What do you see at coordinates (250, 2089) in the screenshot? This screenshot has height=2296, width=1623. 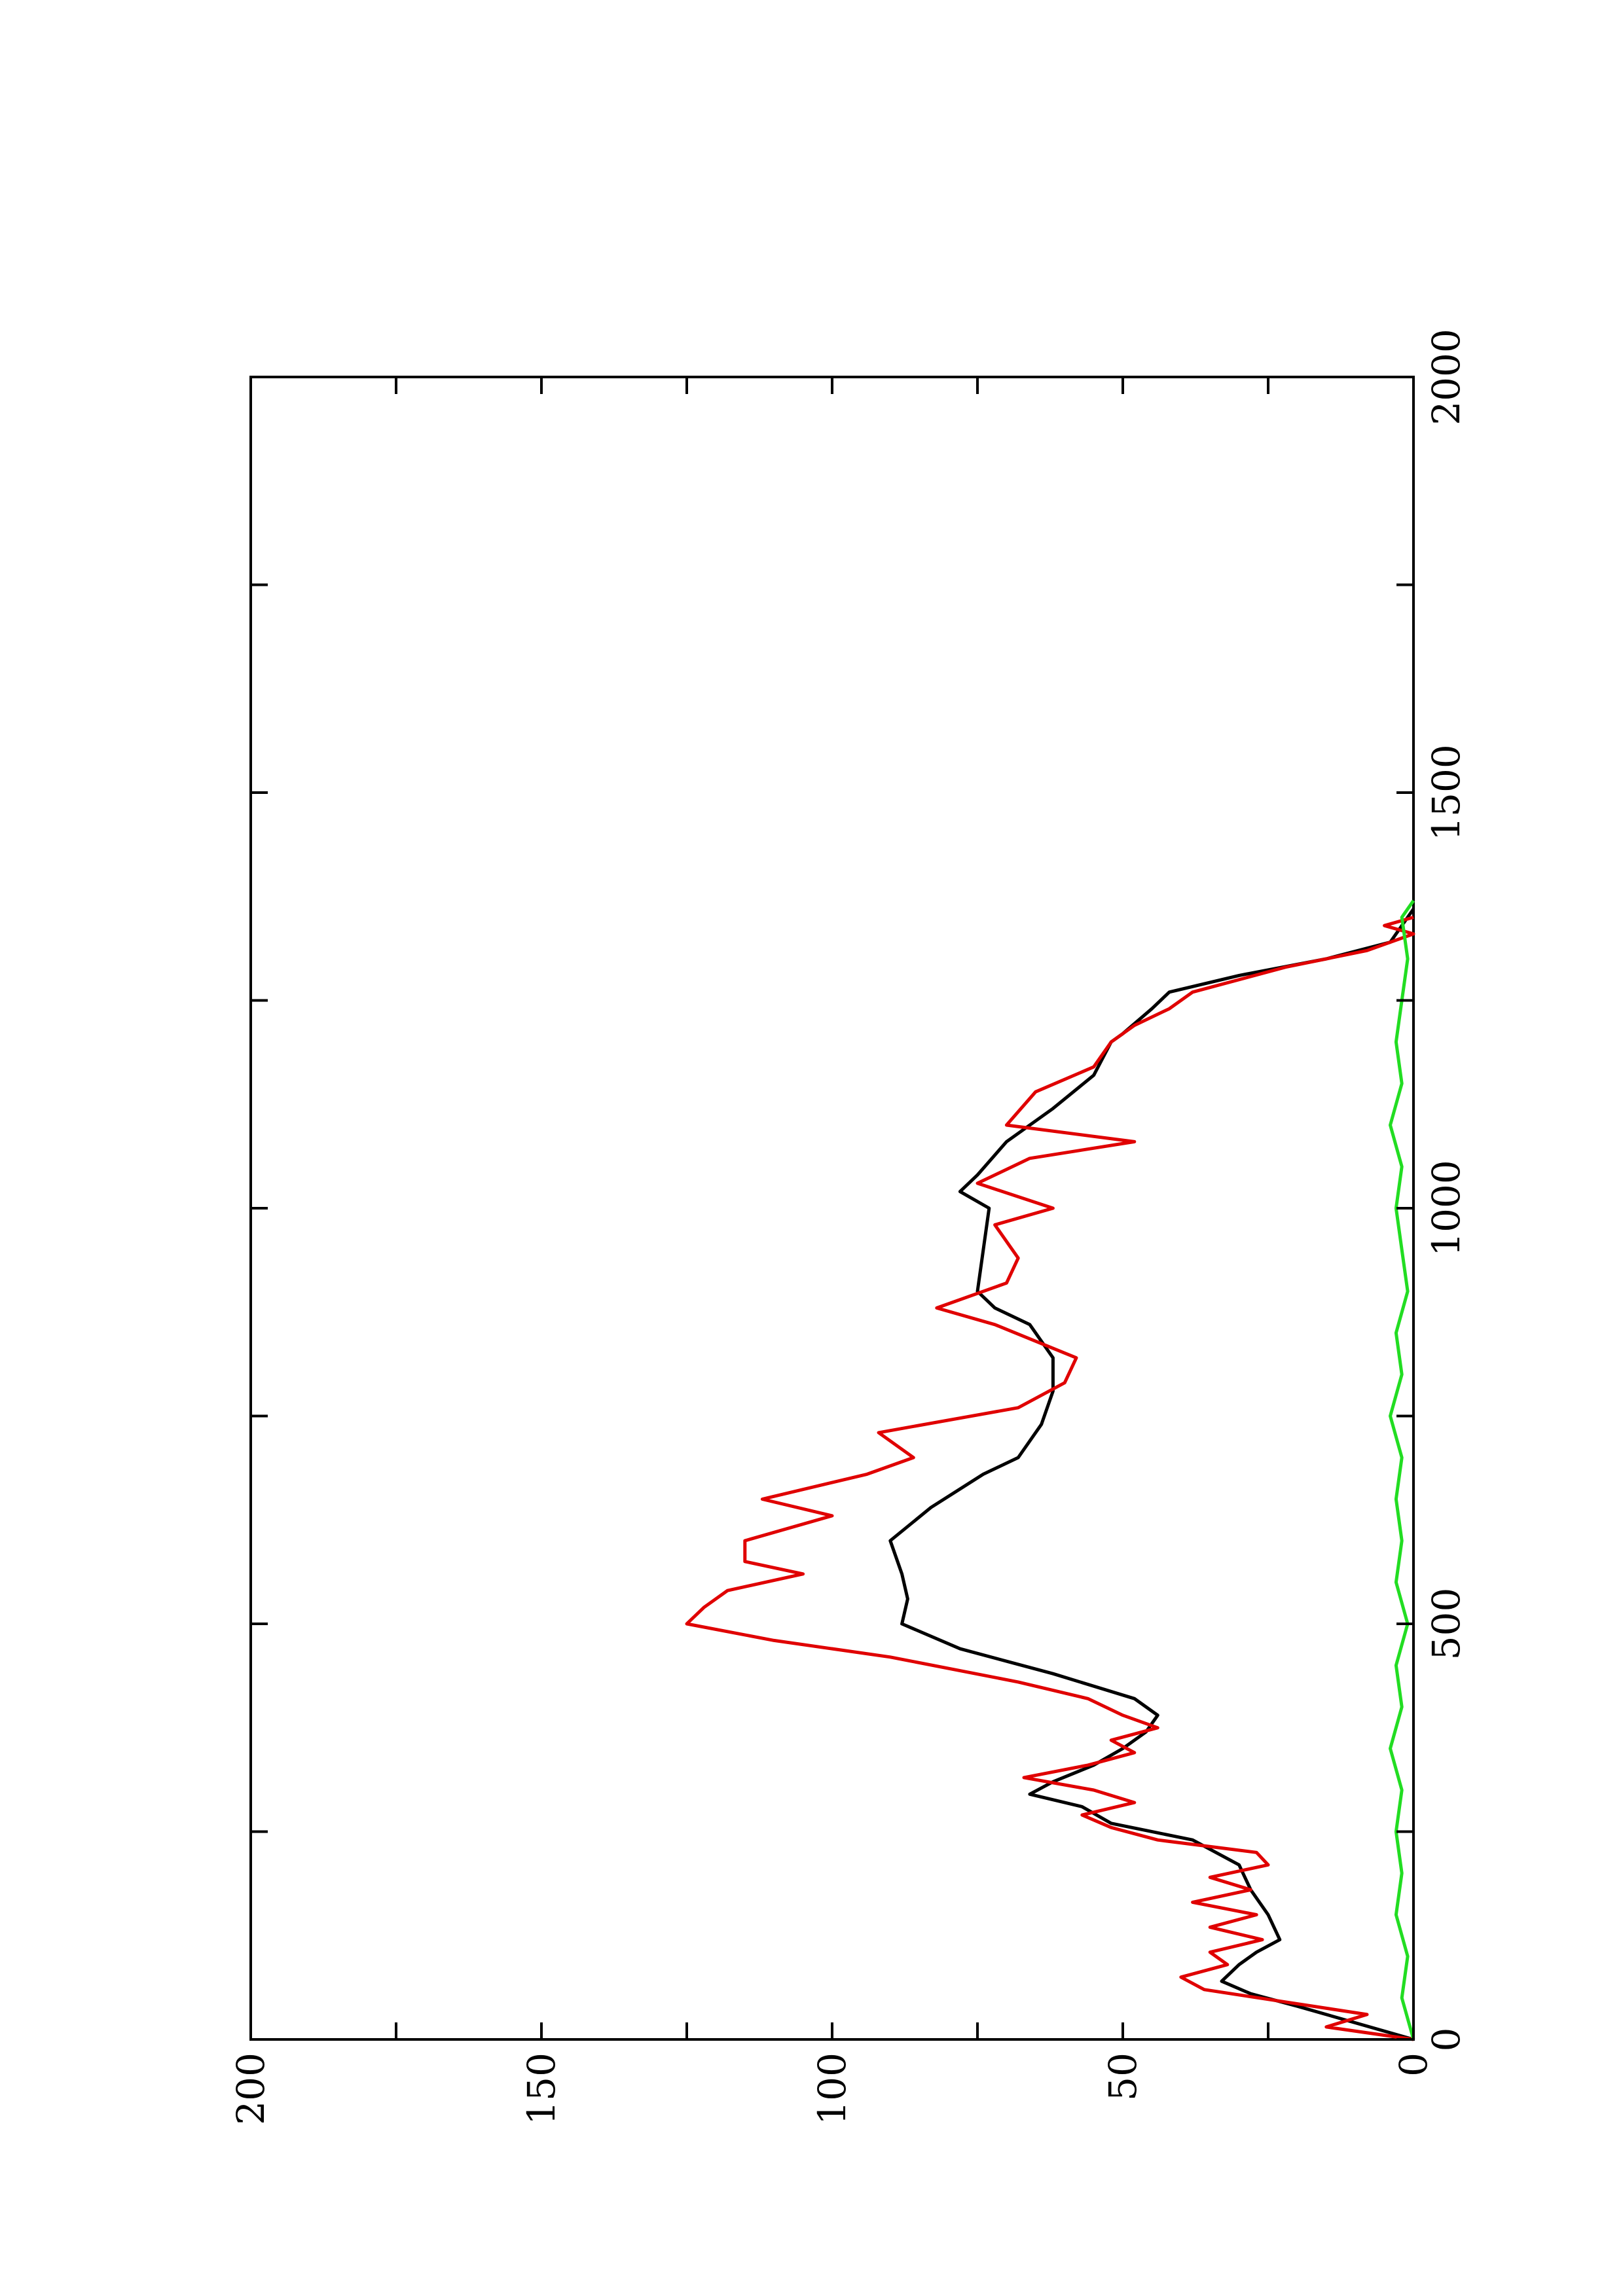 I see `y-tick-label: 200` at bounding box center [250, 2089].